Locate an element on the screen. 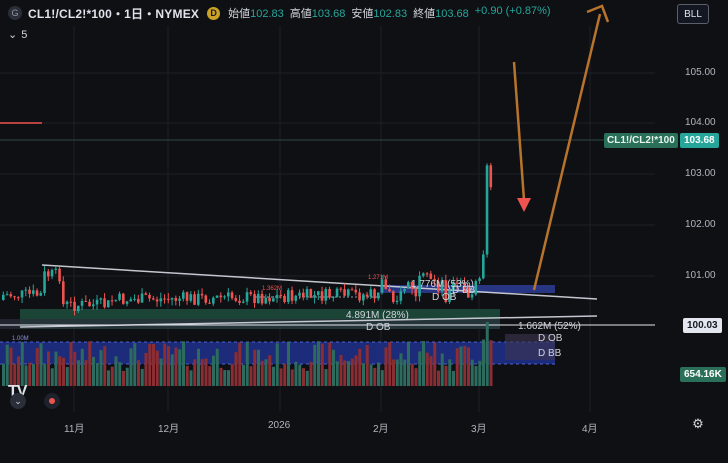  symbol-title: CL1!/CL2!*100・1日・NYMEX is located at coordinates (114, 13).